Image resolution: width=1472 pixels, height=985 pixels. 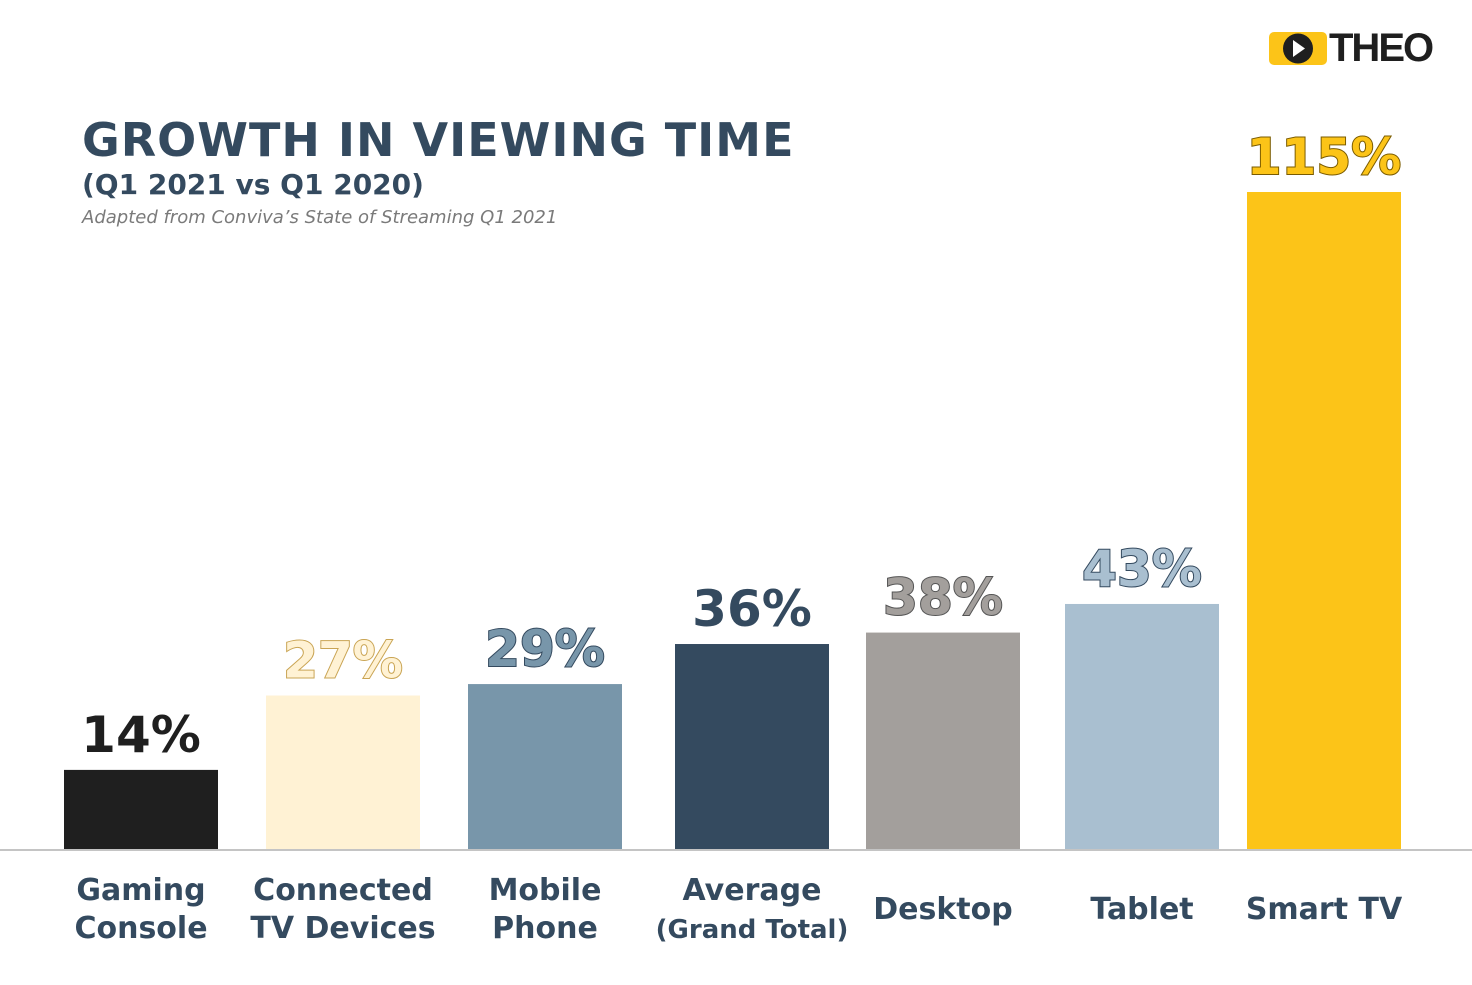 I want to click on category-label-2: Mobile Phone, so click(x=545, y=909).